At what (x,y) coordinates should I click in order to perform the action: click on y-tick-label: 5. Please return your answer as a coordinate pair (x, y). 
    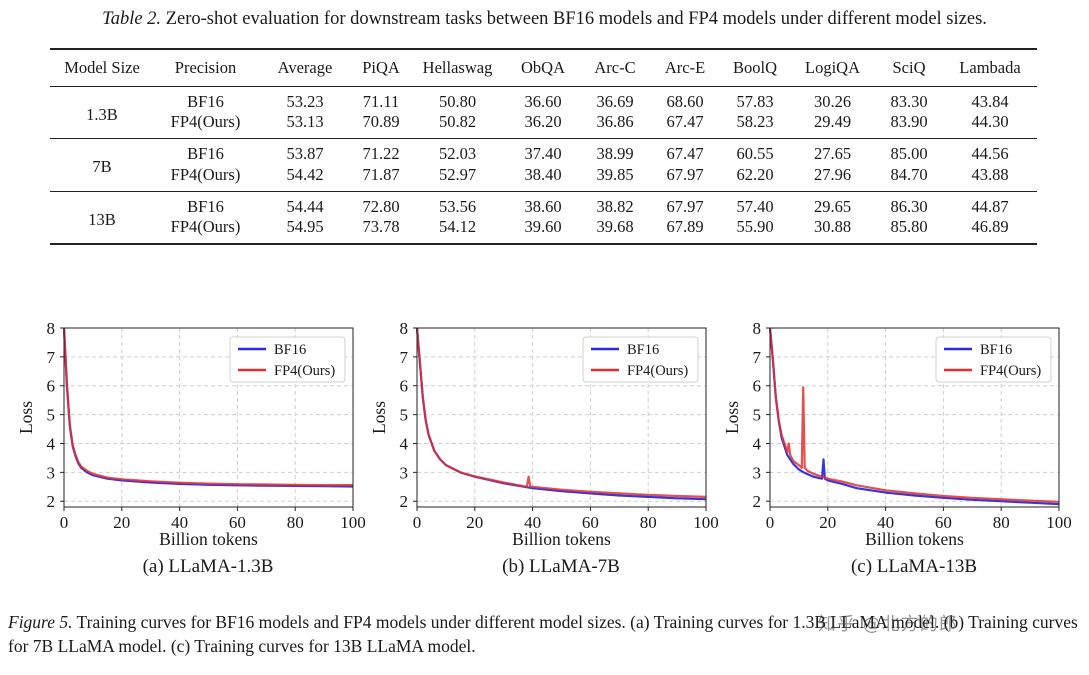
    Looking at the image, I should click on (51, 415).